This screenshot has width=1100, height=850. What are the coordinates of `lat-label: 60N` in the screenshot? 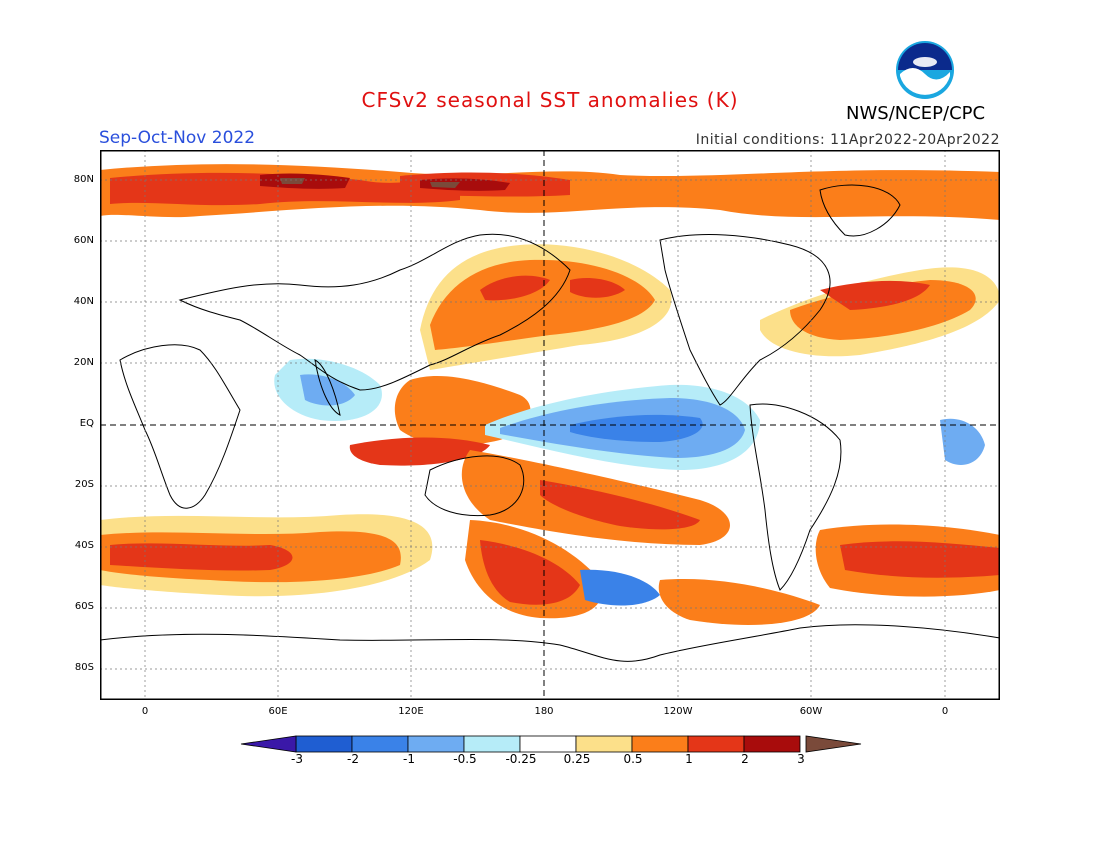 It's located at (83, 240).